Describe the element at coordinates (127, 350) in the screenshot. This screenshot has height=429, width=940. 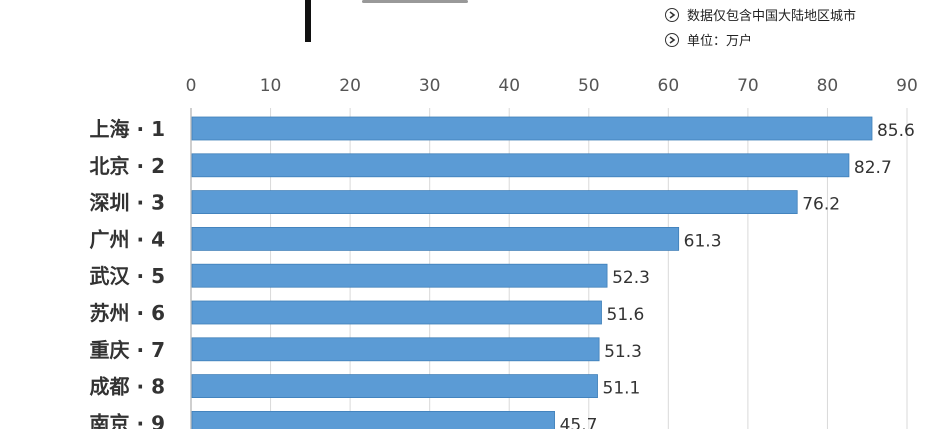
I see `category-label: 重庆 · 7` at that location.